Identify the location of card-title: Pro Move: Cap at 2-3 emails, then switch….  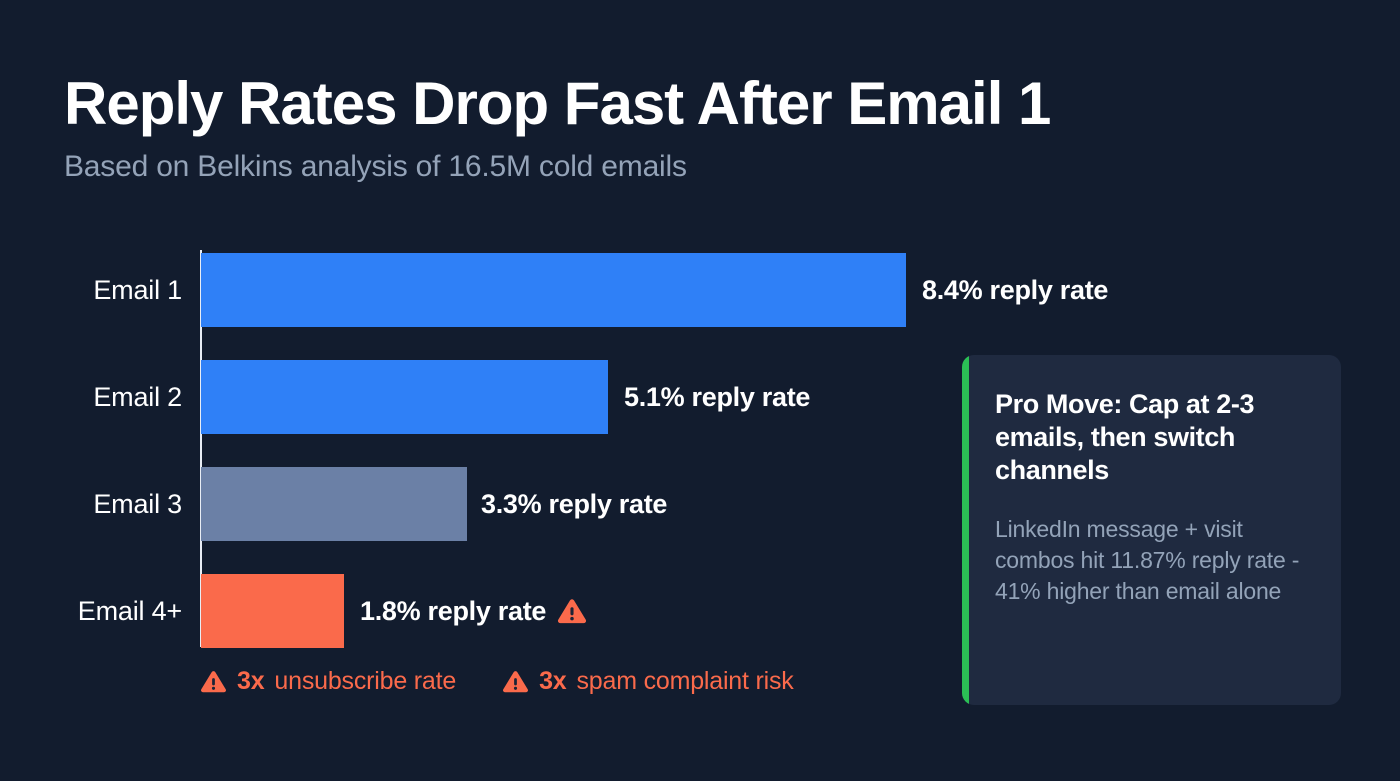
(1125, 437).